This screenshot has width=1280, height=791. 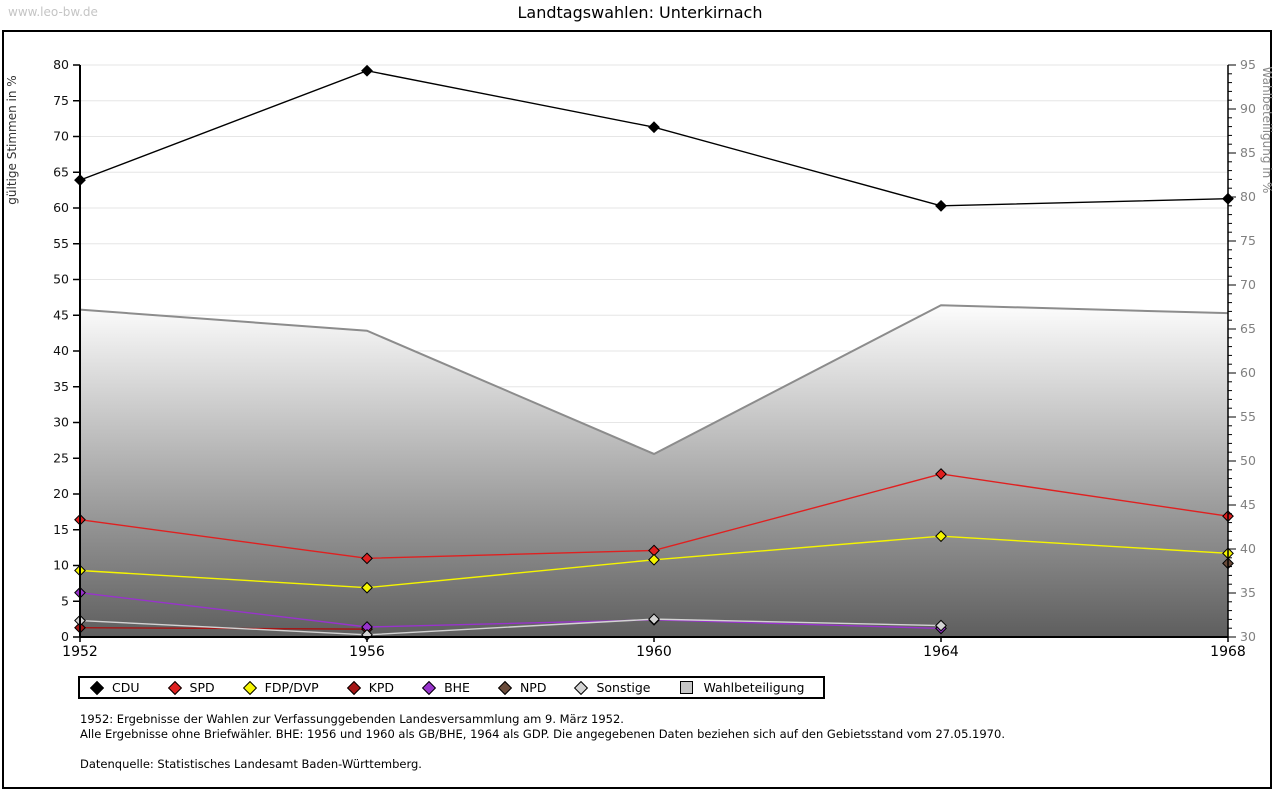 I want to click on svg-text: 90, so click(x=1248, y=108).